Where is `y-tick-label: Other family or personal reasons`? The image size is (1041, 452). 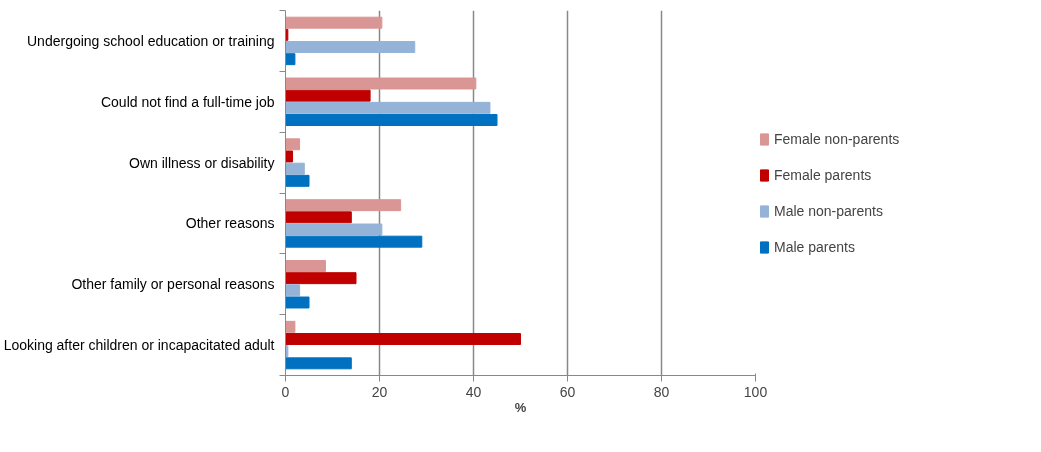 y-tick-label: Other family or personal reasons is located at coordinates (173, 284).